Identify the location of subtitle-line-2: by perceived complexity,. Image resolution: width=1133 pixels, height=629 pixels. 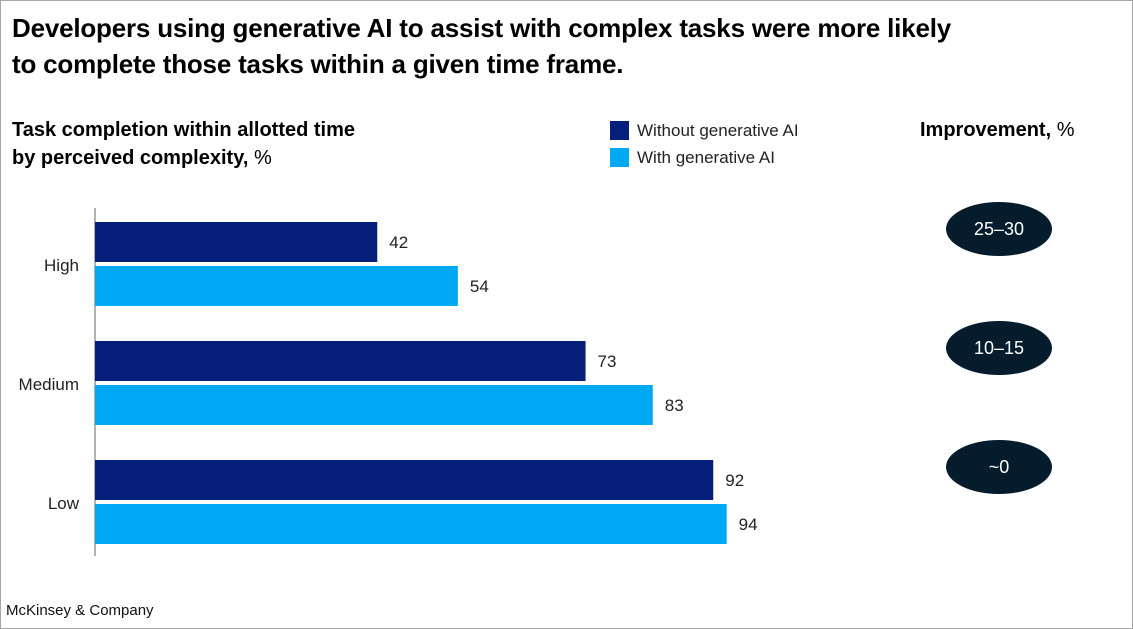
(130, 158).